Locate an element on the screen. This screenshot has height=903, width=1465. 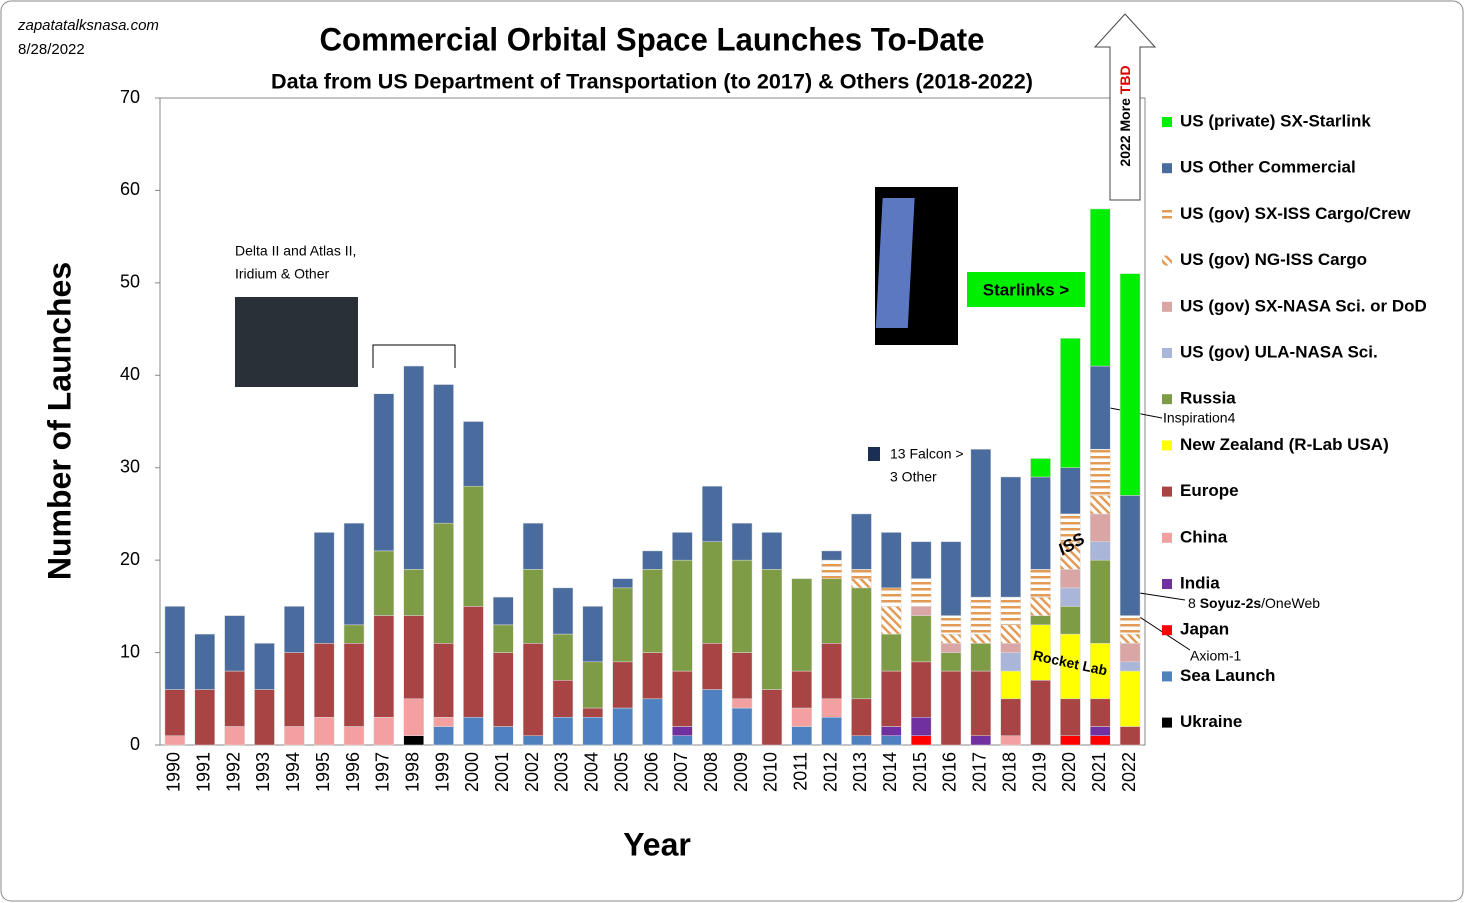
annotation-part: Soyuz-2s is located at coordinates (1231, 603).